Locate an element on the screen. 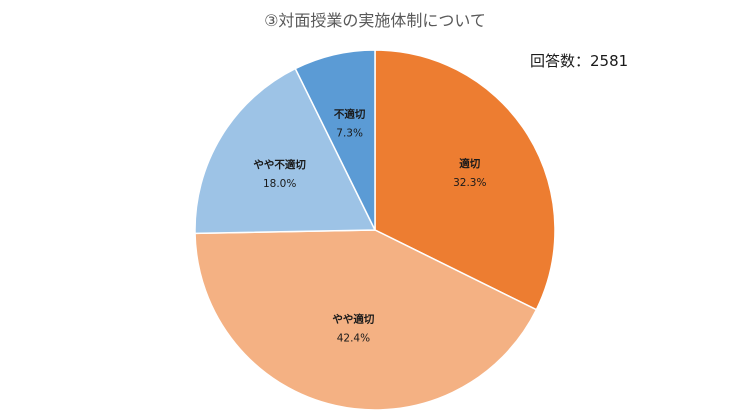  slice-value-3: 18.0% is located at coordinates (279, 184).